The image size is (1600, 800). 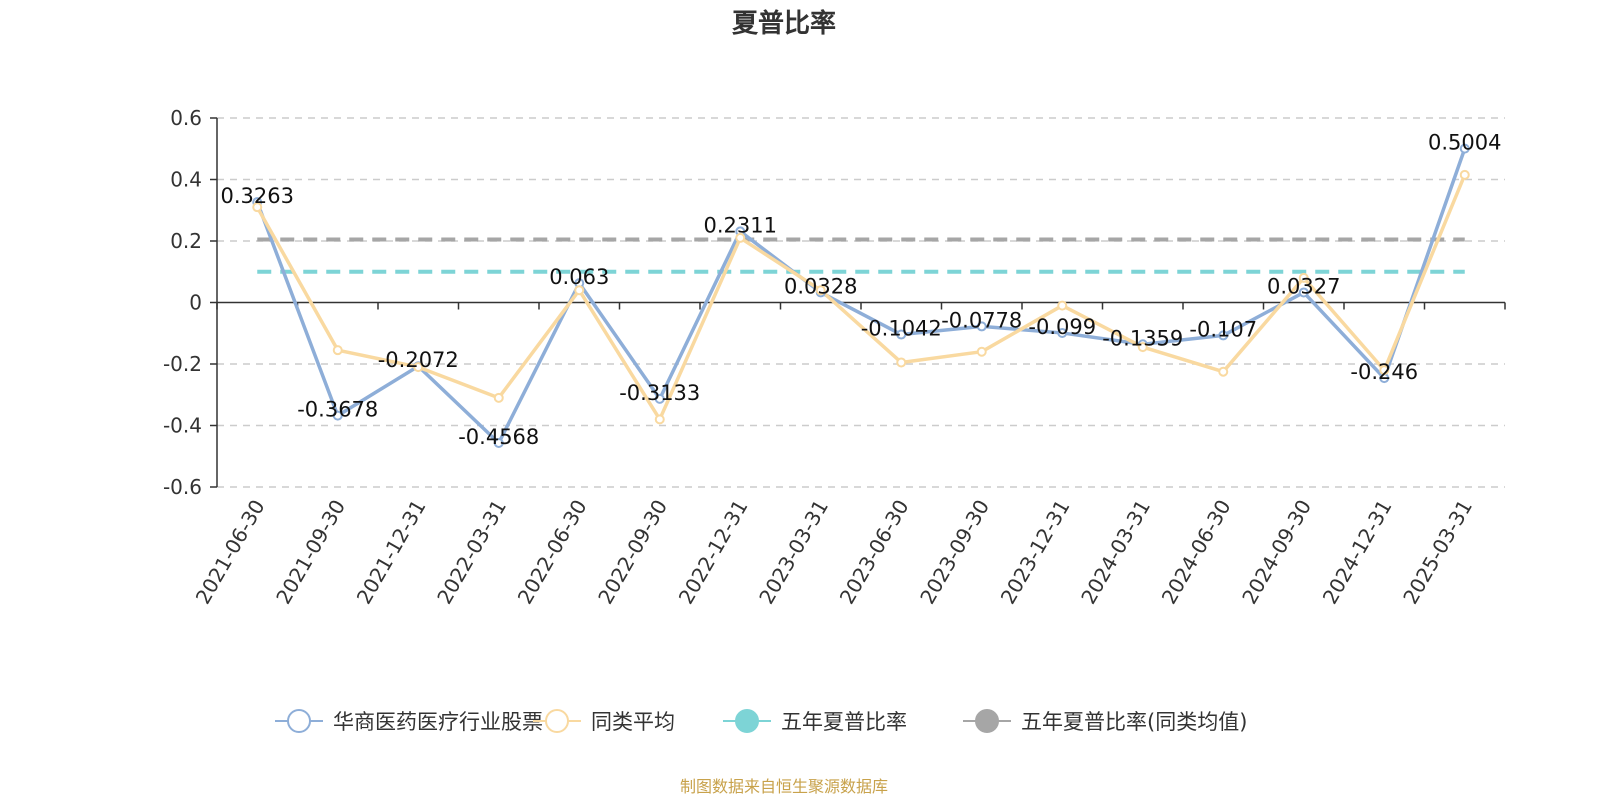 I want to click on x-tick-label: 2024-03-31, so click(x=1115, y=552).